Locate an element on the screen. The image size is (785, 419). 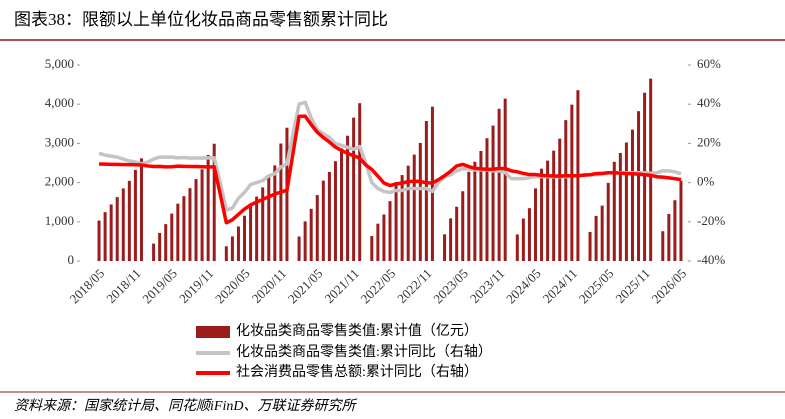
x-tick-label: 2025/05 is located at coordinates (596, 286).